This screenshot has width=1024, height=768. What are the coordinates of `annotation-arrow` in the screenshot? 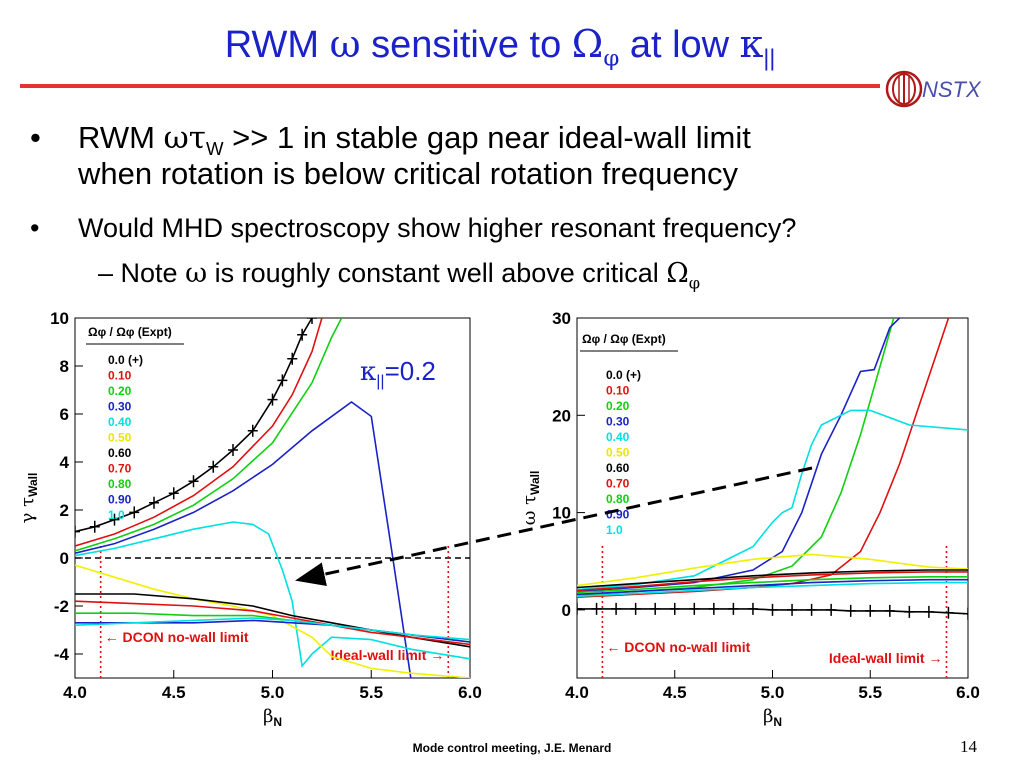 It's located at (554, 526).